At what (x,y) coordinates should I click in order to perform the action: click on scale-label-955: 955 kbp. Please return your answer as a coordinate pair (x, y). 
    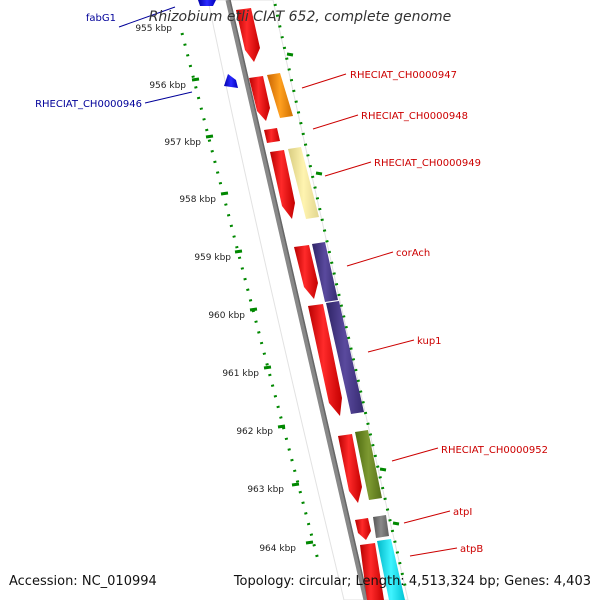
    Looking at the image, I should click on (153, 29).